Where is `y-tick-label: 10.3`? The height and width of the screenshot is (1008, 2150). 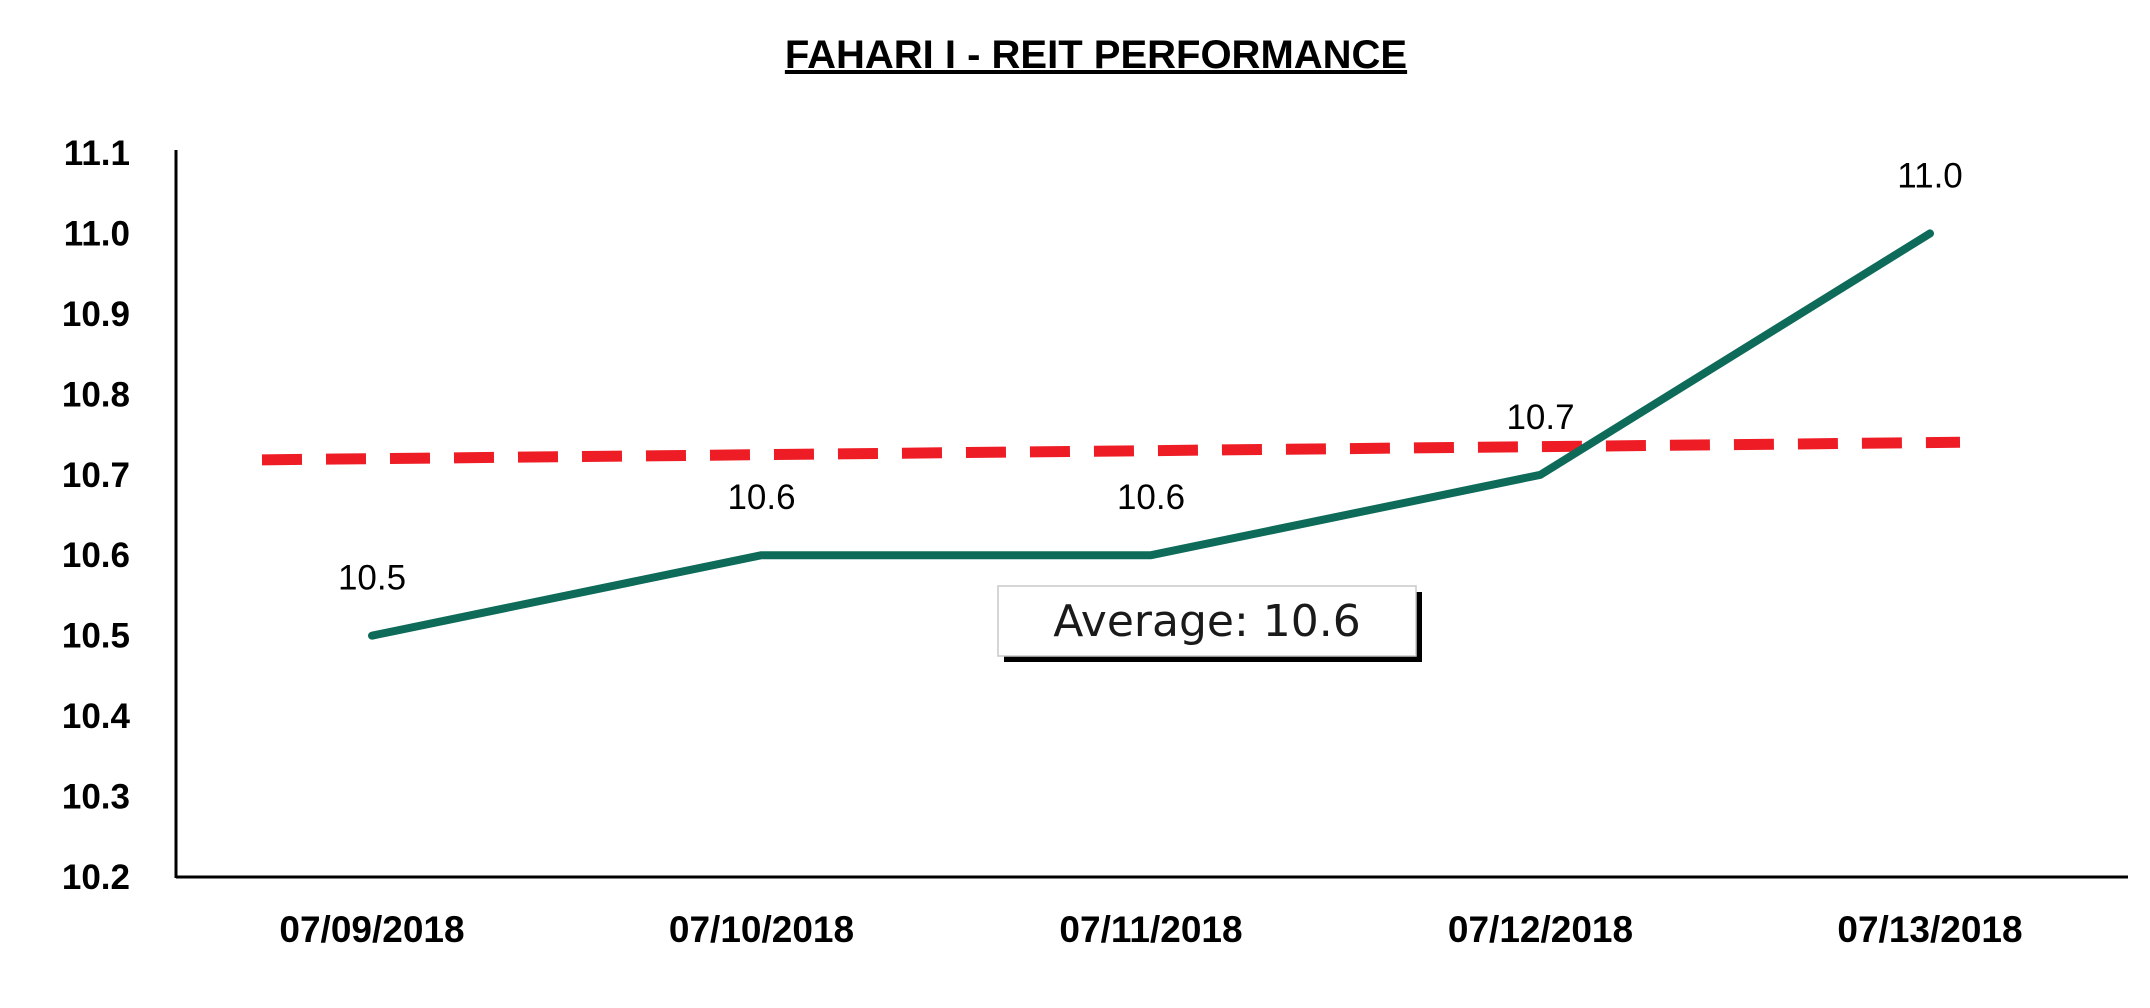 y-tick-label: 10.3 is located at coordinates (96, 797).